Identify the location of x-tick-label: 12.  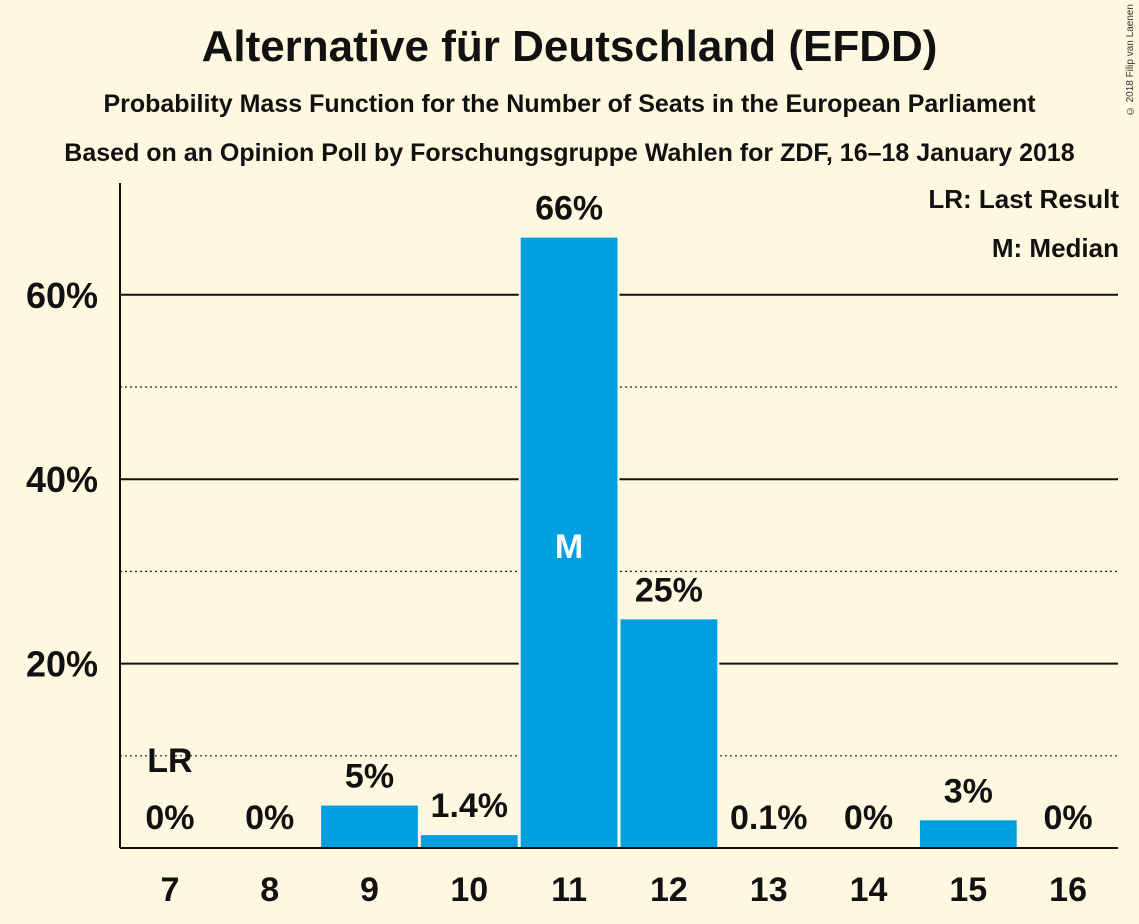
(669, 890).